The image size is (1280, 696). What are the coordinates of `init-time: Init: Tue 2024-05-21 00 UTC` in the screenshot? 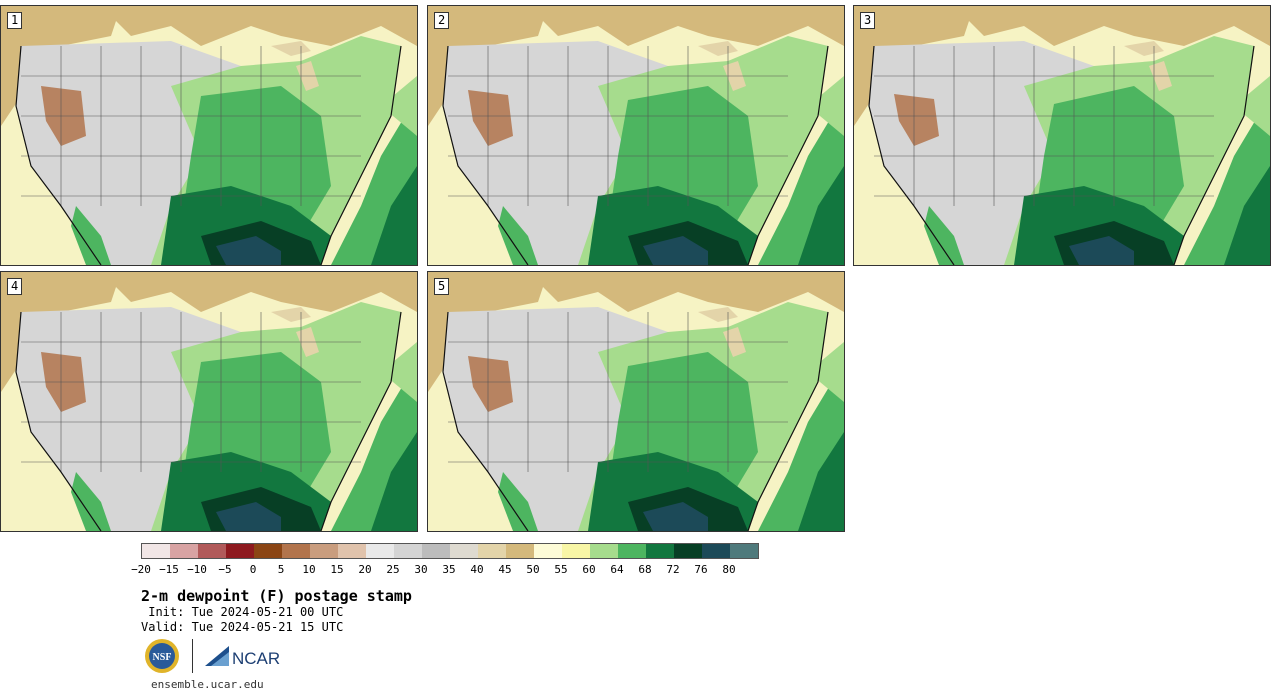 It's located at (242, 612).